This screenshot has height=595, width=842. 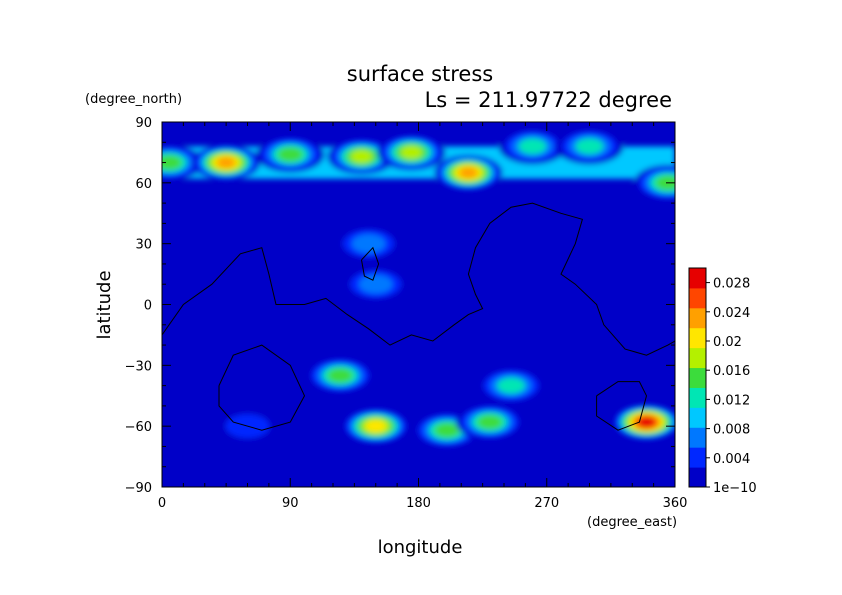 What do you see at coordinates (143, 184) in the screenshot?
I see `y-tick-label: 60` at bounding box center [143, 184].